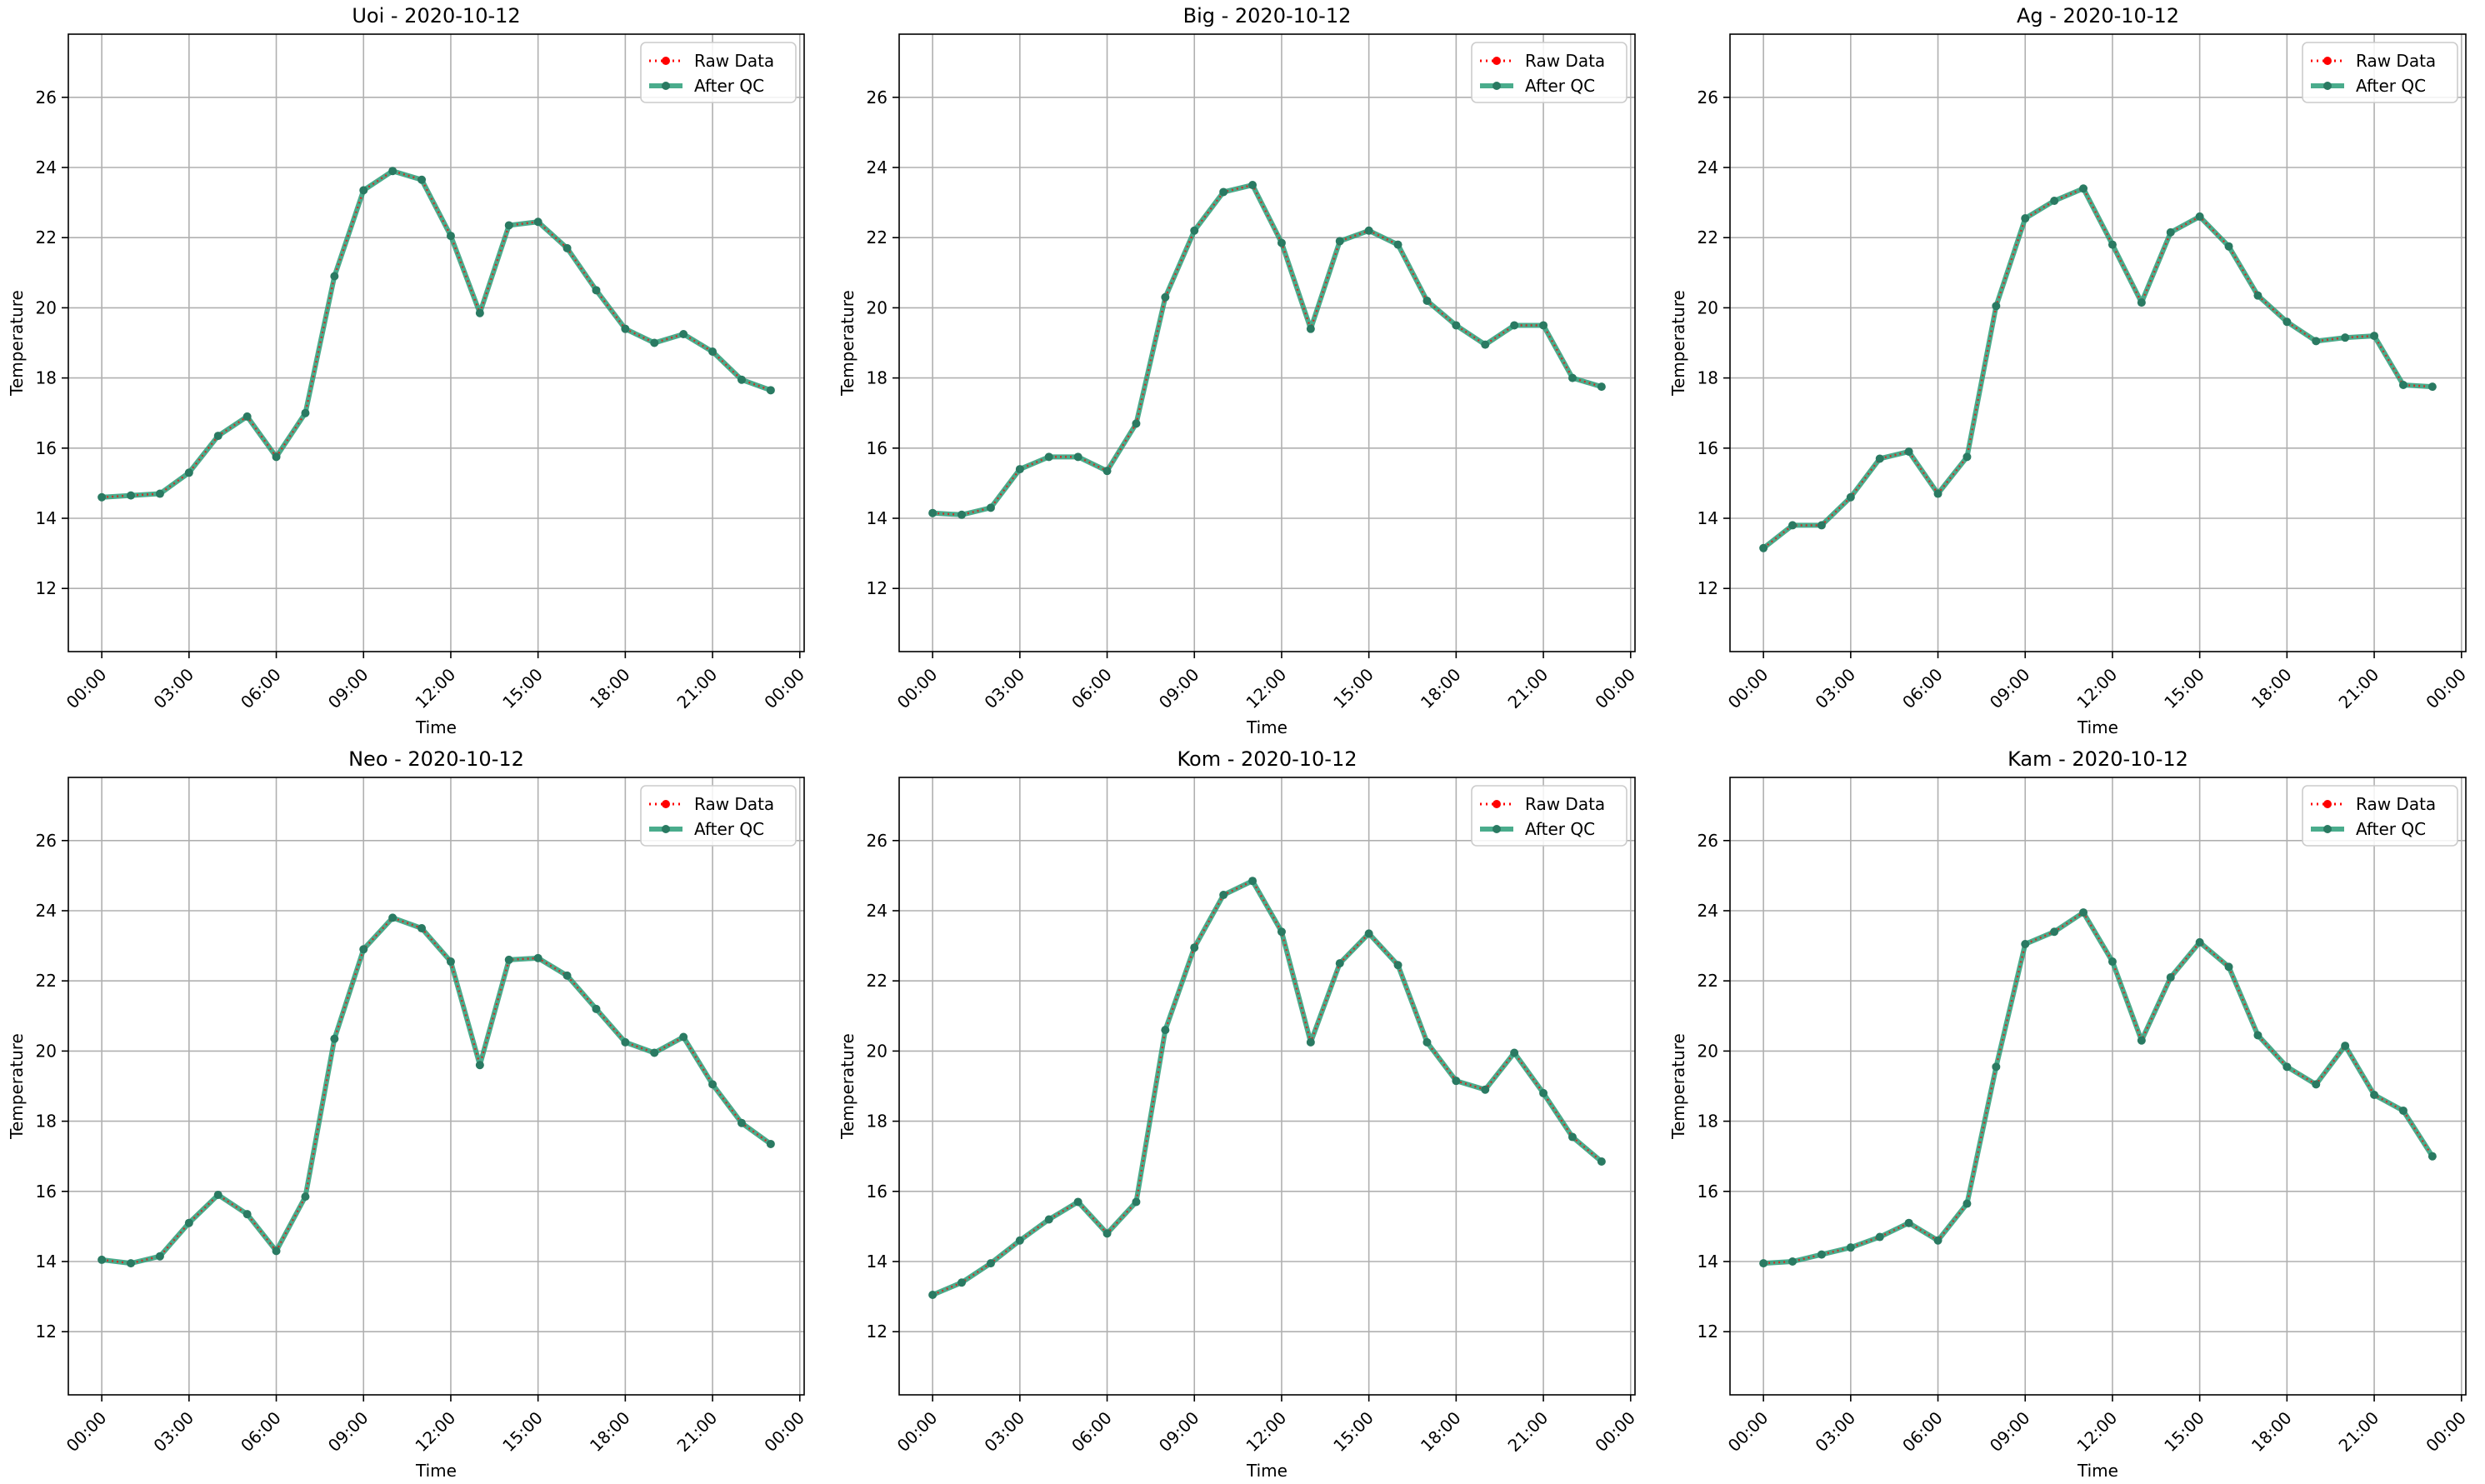  Describe the element at coordinates (1708, 1262) in the screenshot. I see `y-tick-label: 14` at that location.